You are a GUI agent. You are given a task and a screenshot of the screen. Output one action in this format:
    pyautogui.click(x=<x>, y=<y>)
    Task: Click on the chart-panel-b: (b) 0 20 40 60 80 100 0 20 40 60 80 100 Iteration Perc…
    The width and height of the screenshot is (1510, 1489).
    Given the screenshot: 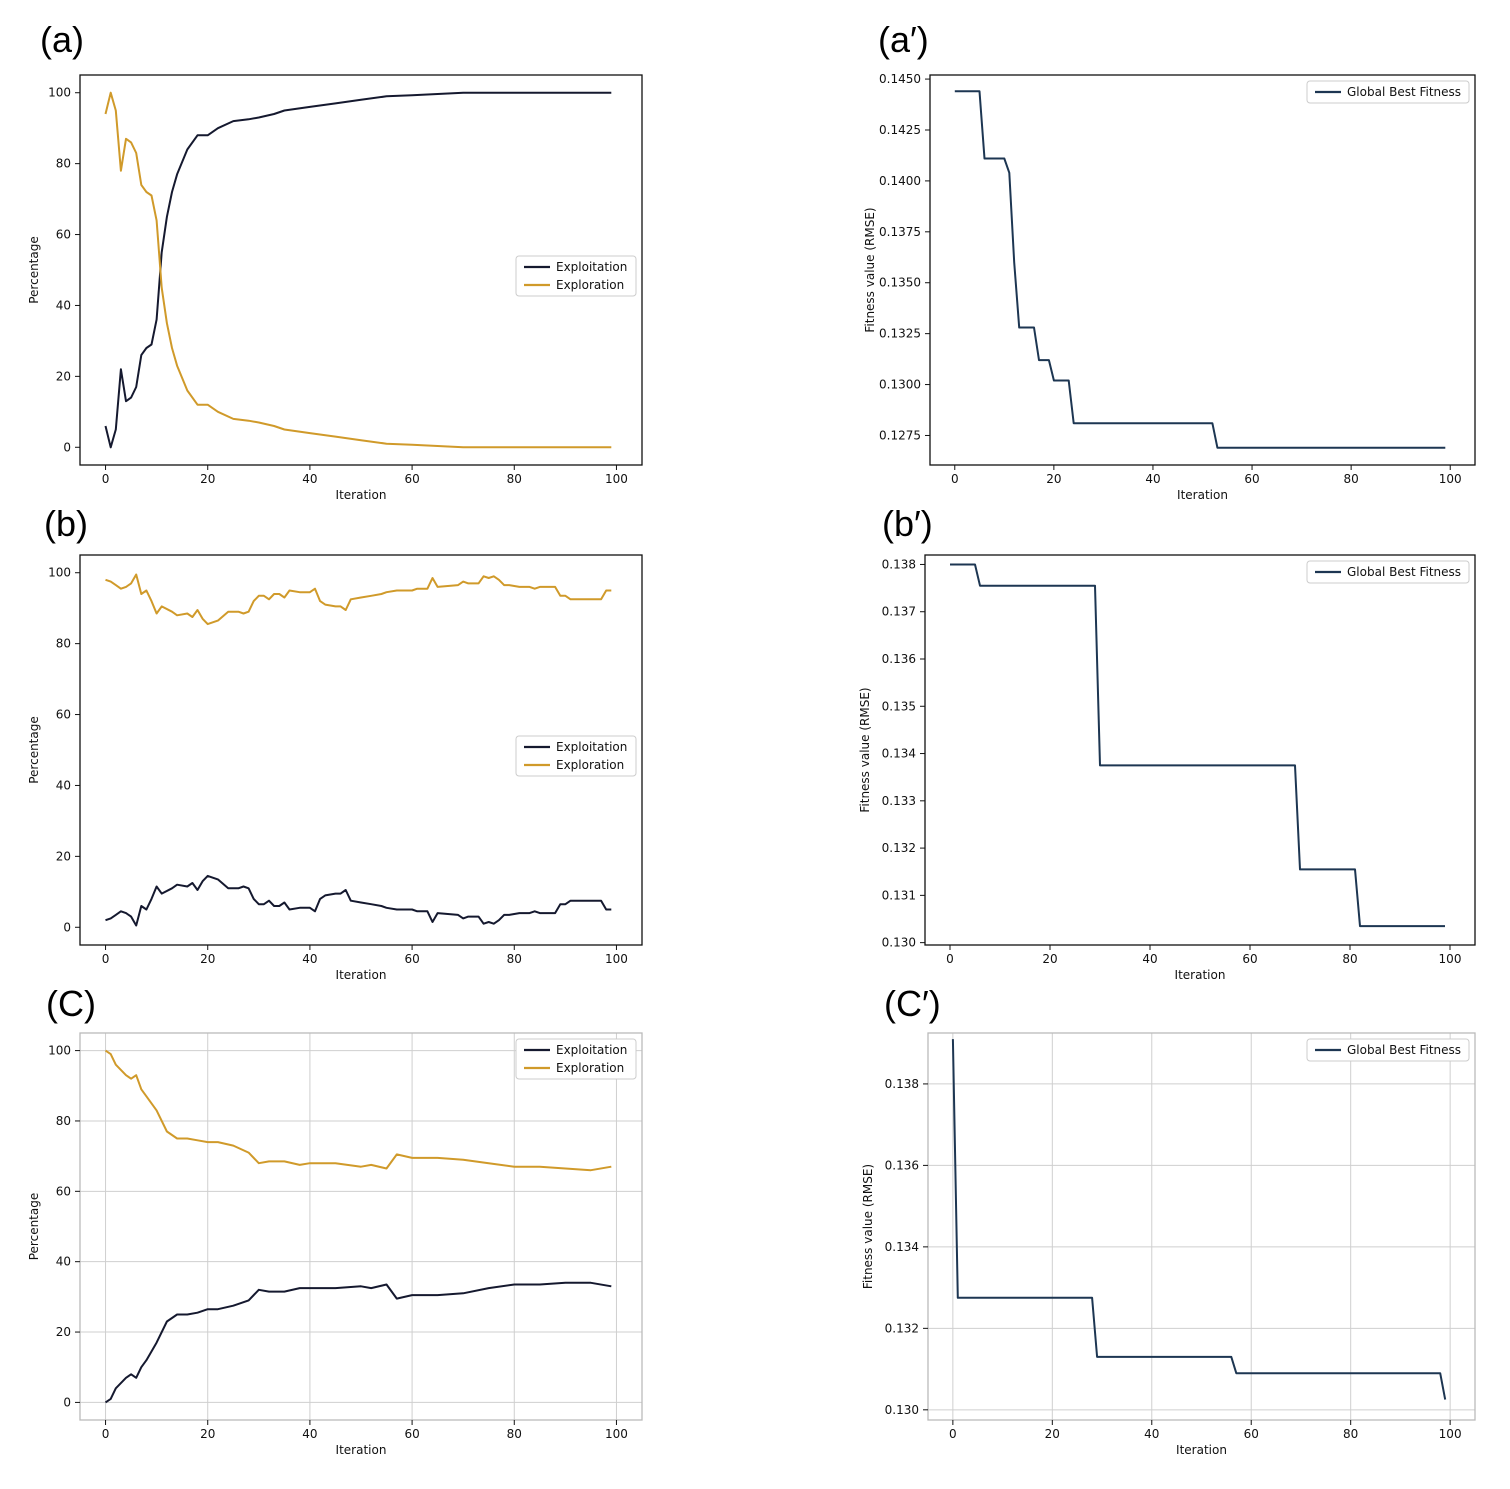 What is the action you would take?
    pyautogui.click(x=335, y=742)
    